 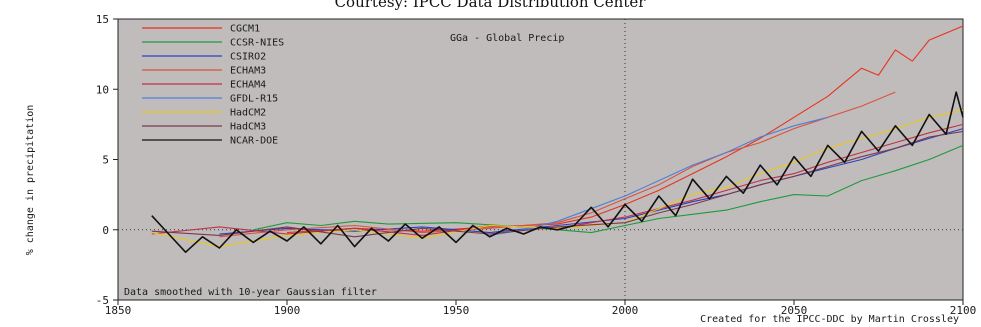 What do you see at coordinates (105, 230) in the screenshot?
I see `y-tick-label: 0` at bounding box center [105, 230].